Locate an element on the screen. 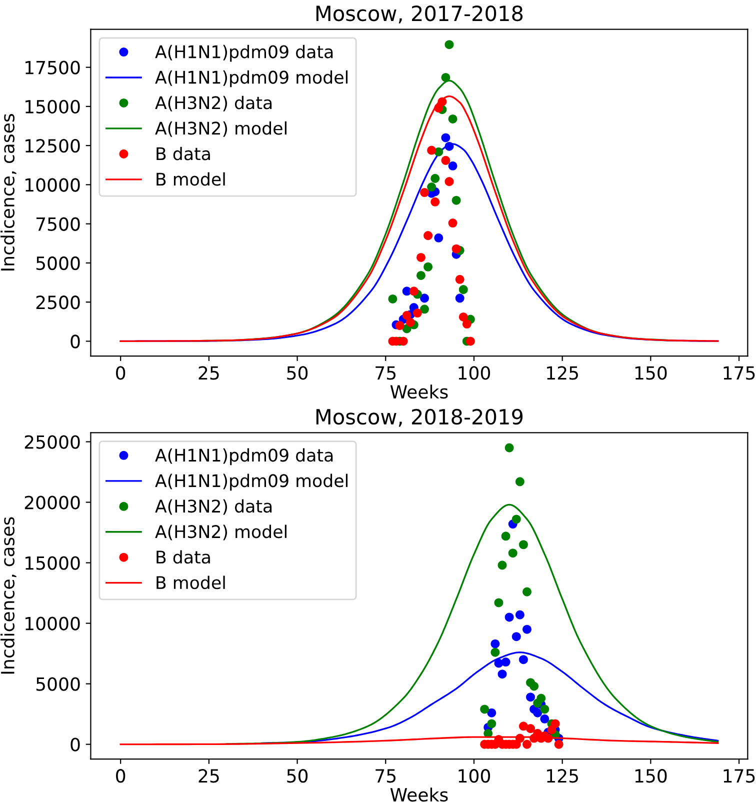  y-tick-label: 7500 is located at coordinates (58, 224).